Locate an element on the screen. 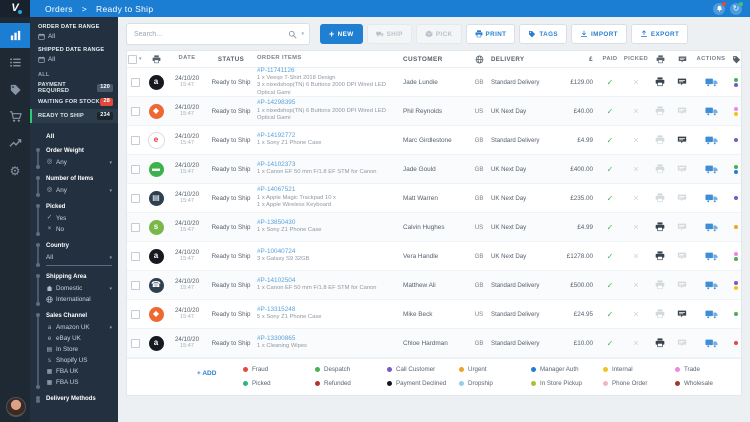 This screenshot has height=422, width=750. legend-tag: Despatch is located at coordinates (351, 369).